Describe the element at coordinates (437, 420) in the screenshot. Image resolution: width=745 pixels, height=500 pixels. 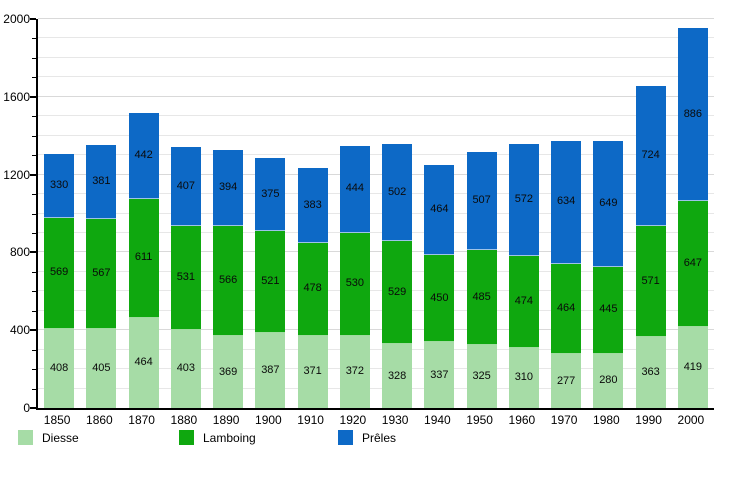
I see `x-axis-label-1940: 1940` at that location.